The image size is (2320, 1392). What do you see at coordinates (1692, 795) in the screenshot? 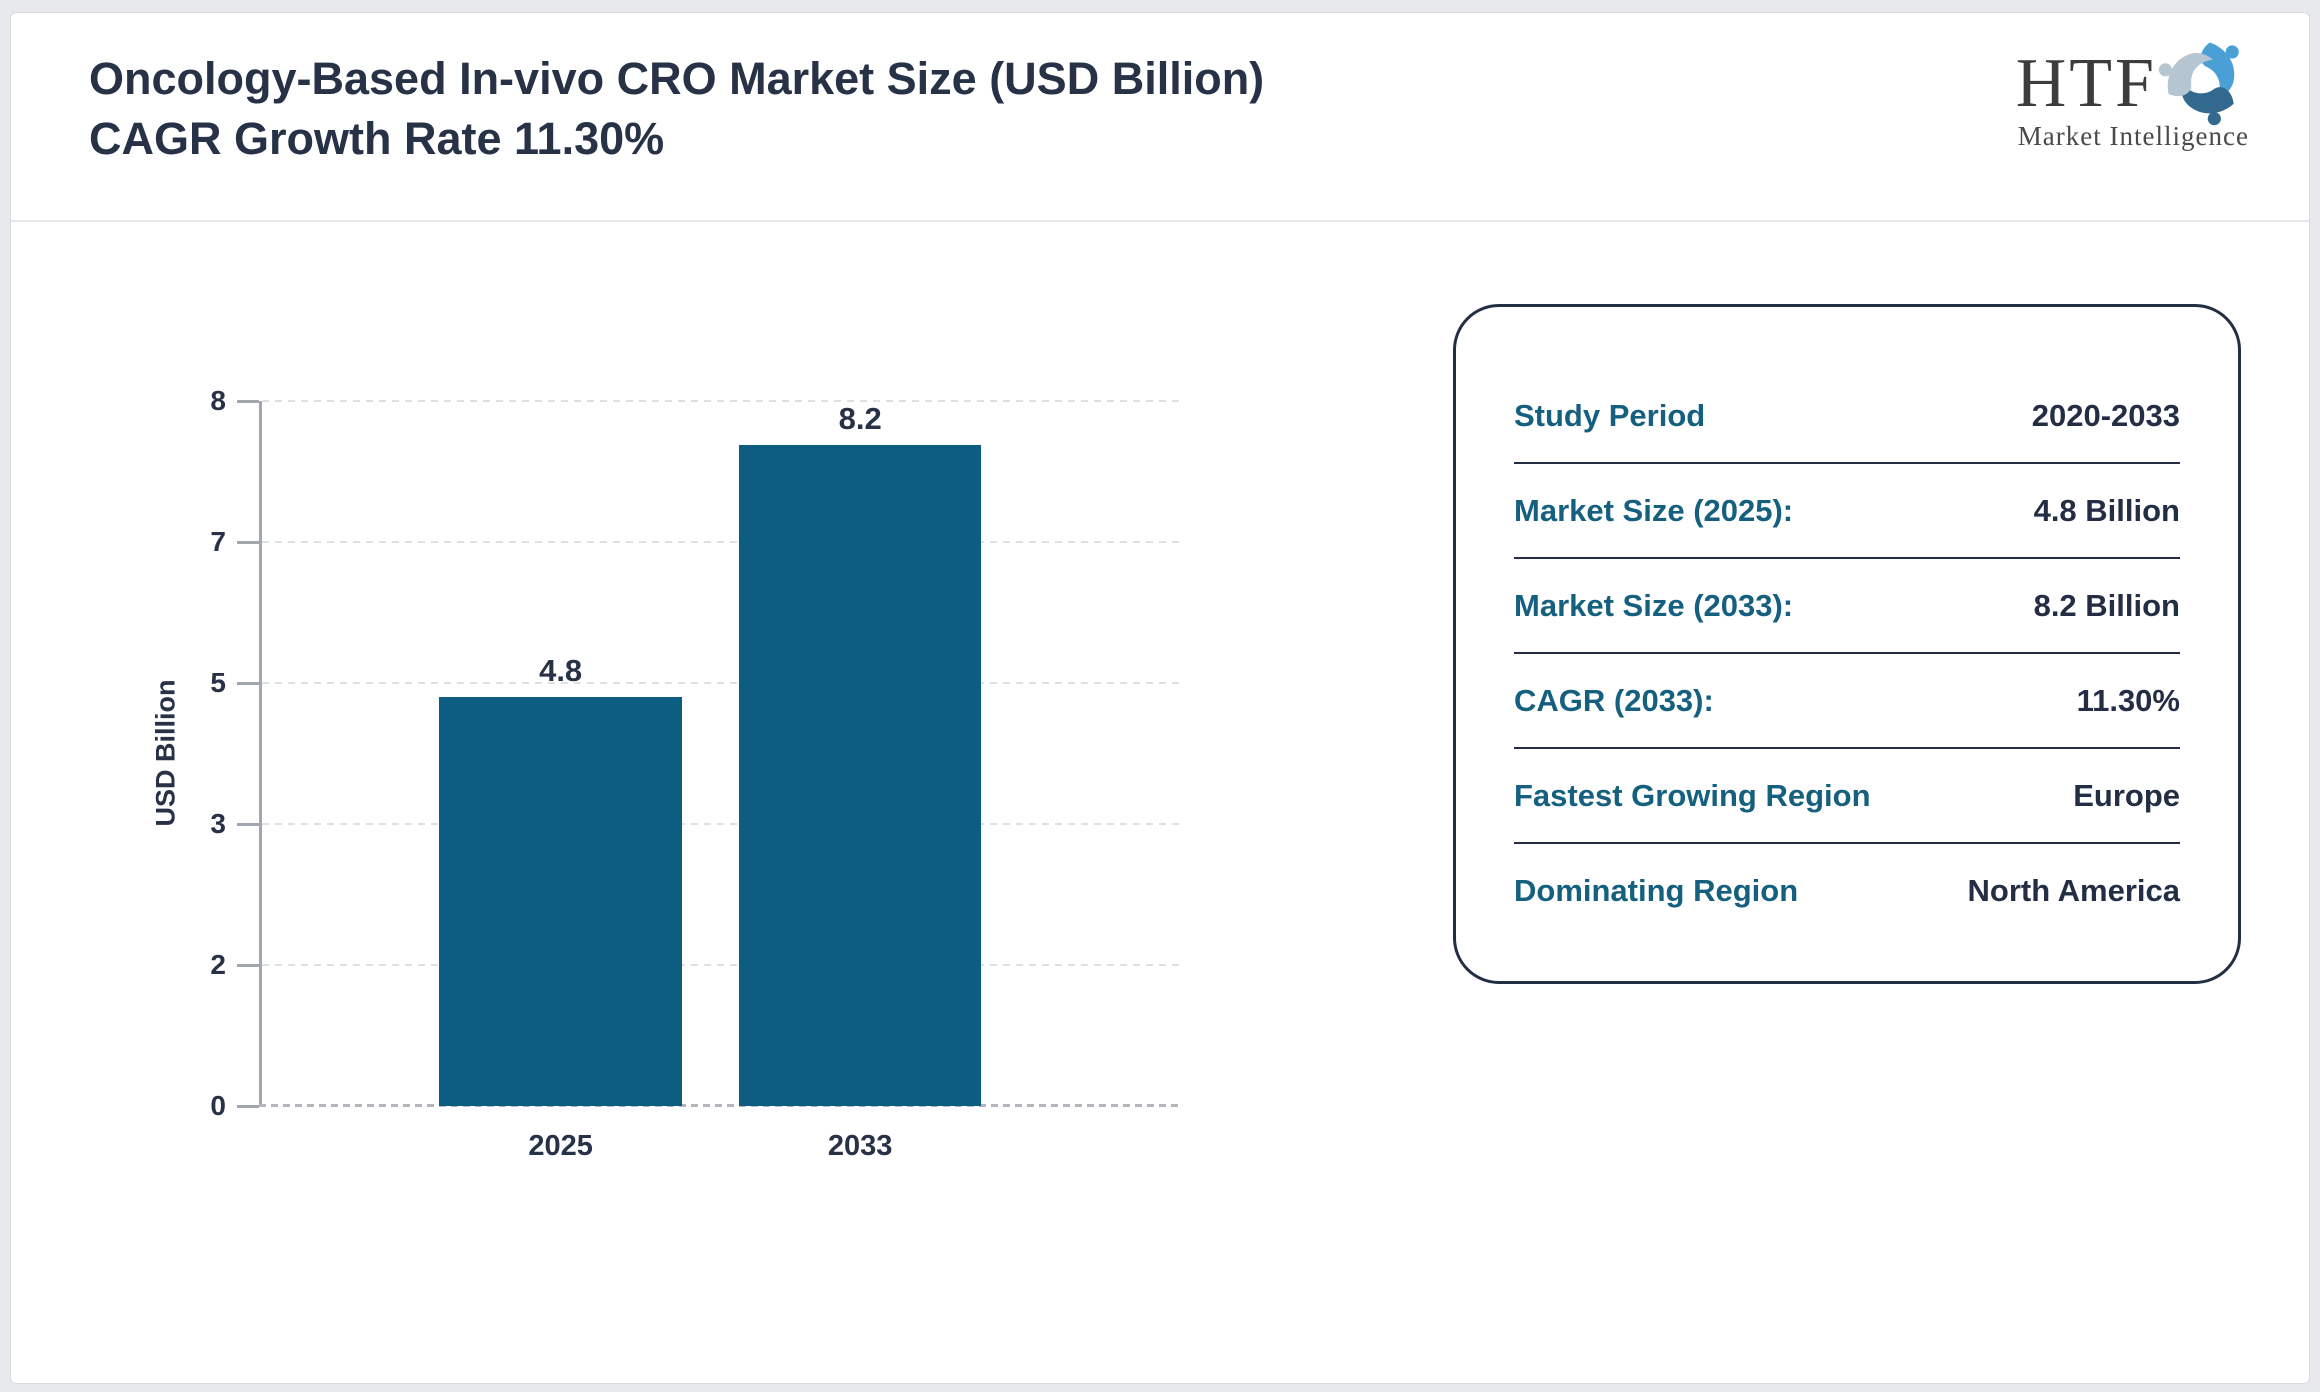
I see `info-label: Fastest Growing Region` at bounding box center [1692, 795].